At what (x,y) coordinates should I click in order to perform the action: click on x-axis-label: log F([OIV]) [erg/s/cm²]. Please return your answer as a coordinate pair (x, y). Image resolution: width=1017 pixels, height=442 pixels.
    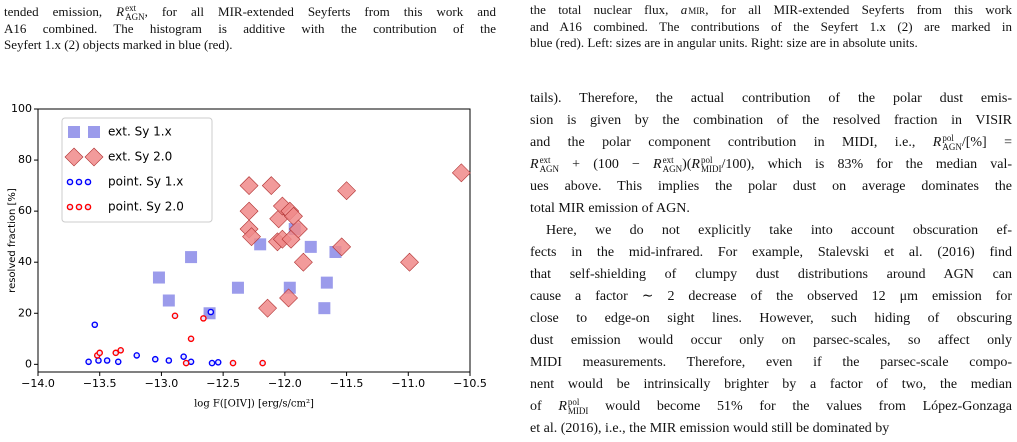
    Looking at the image, I should click on (254, 404).